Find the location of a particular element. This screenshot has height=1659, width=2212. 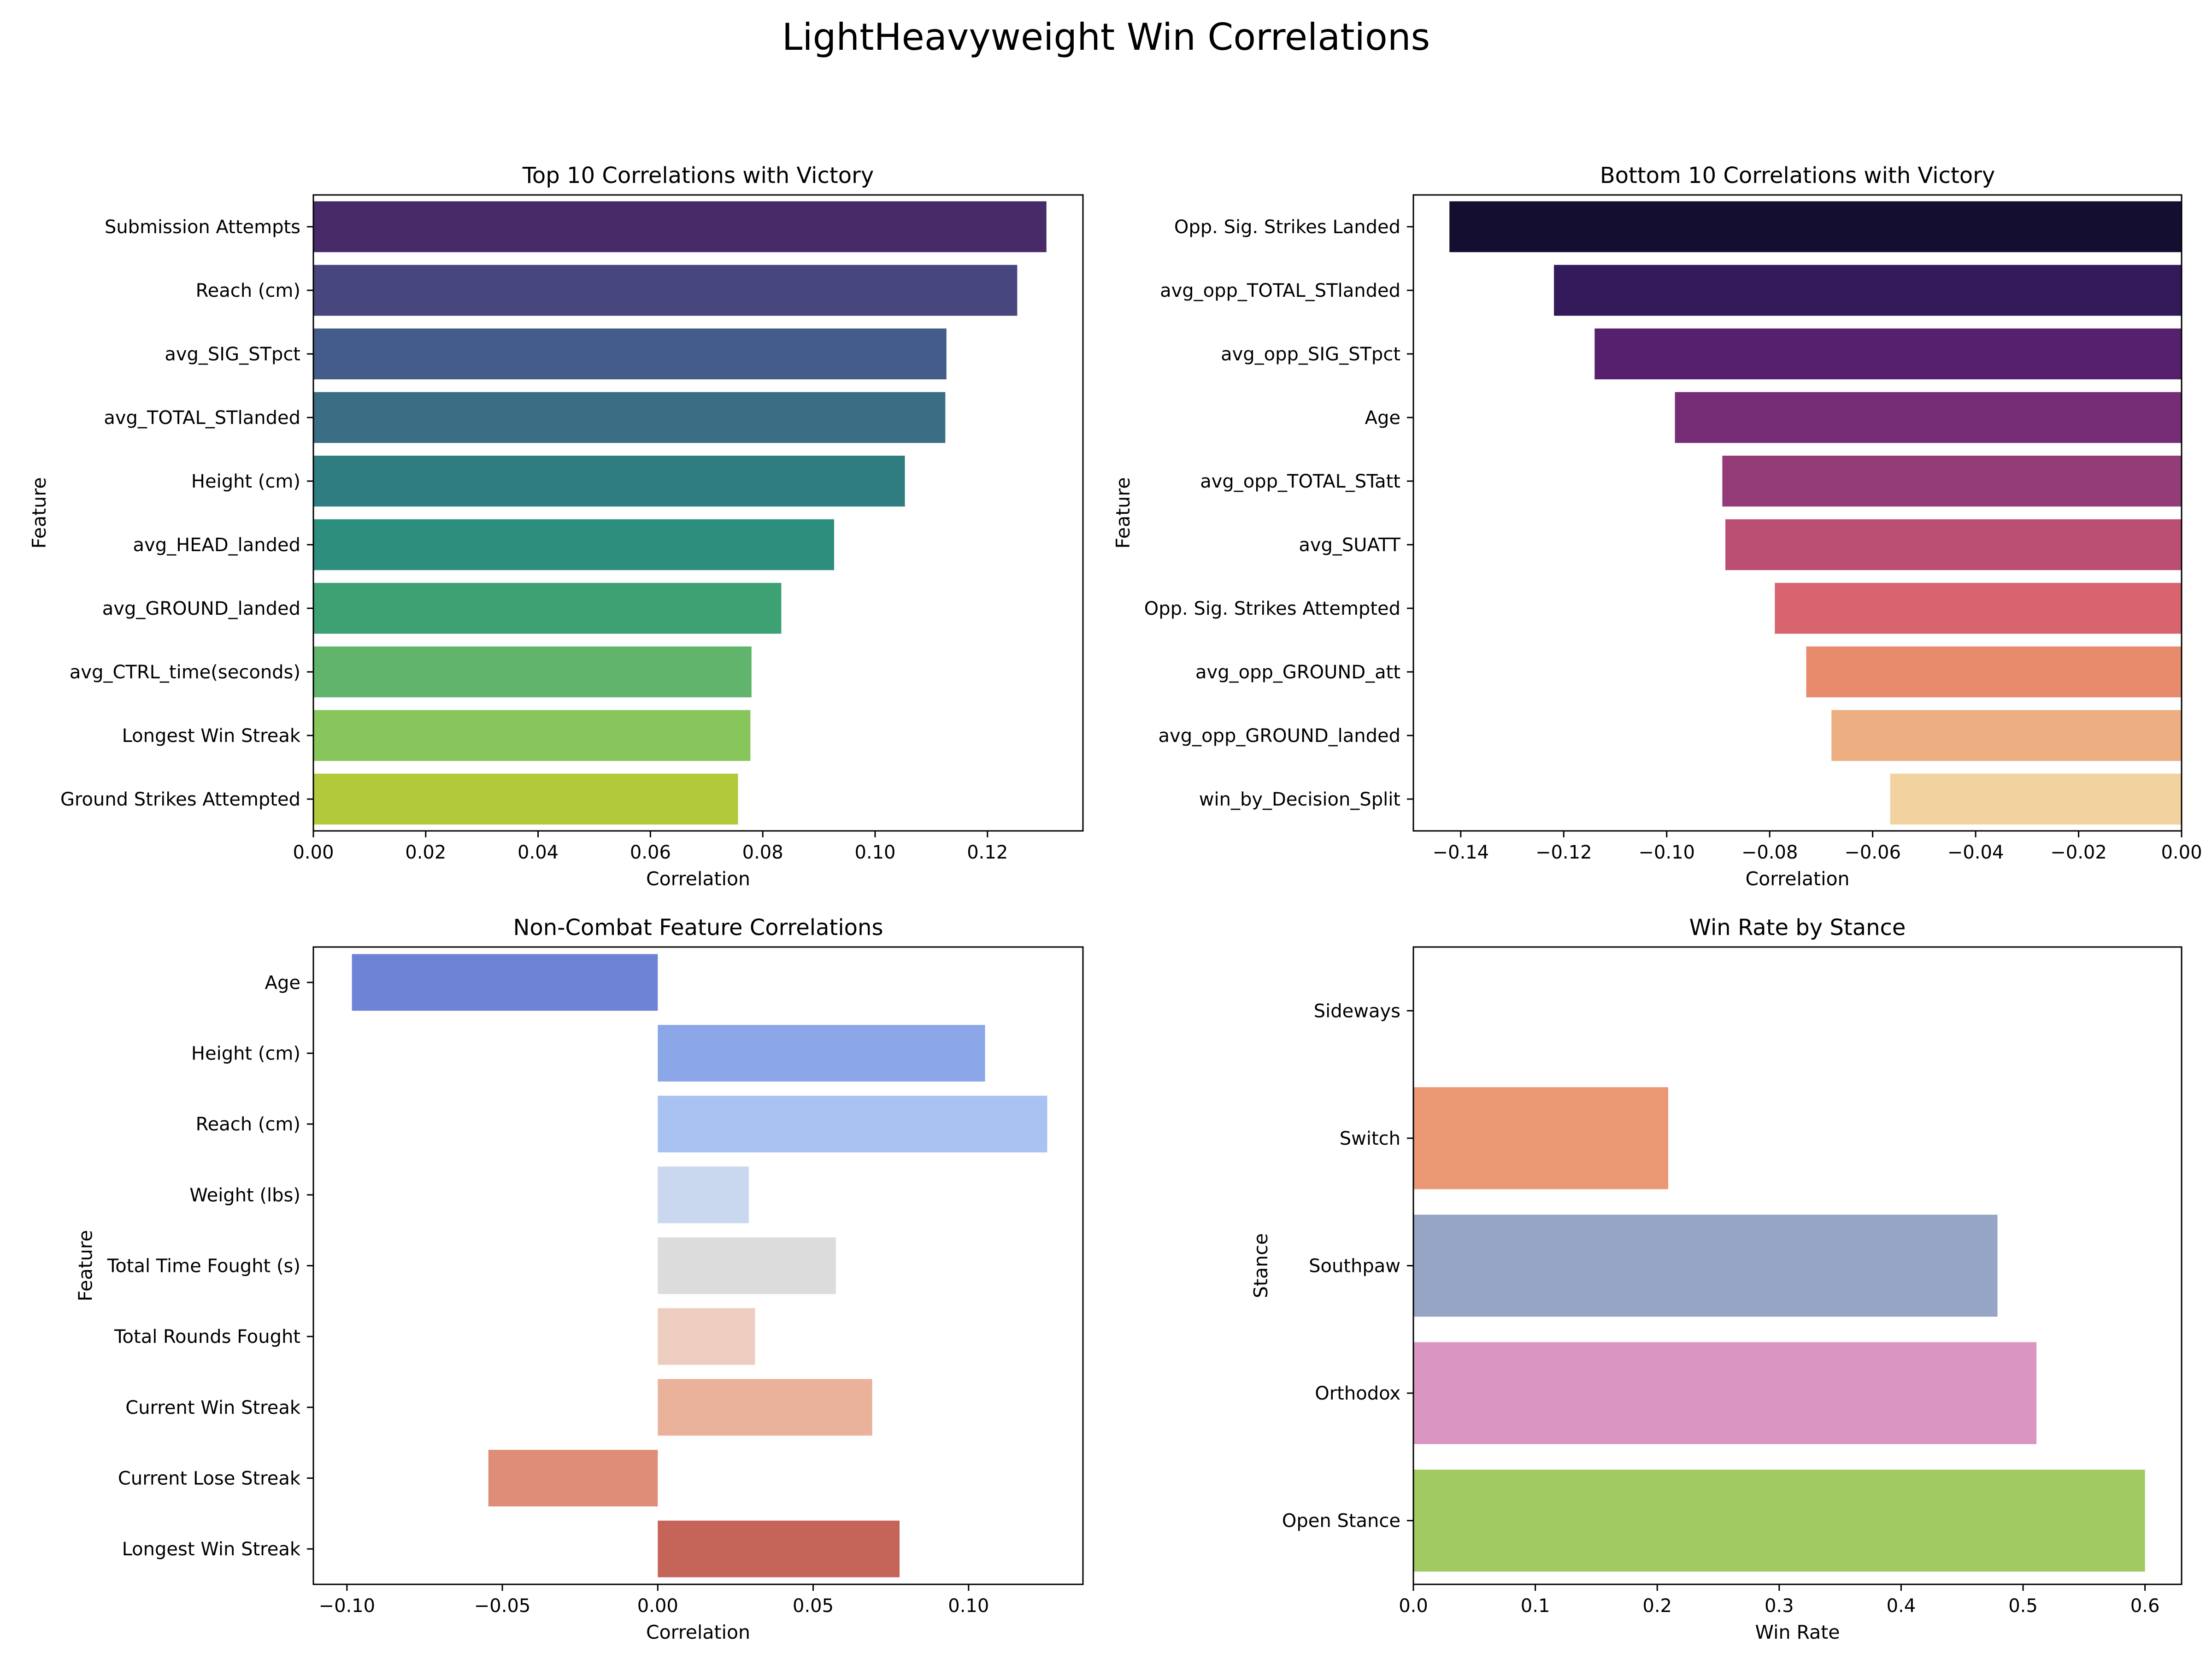

x-tick-label: −0.02 is located at coordinates (2078, 852).